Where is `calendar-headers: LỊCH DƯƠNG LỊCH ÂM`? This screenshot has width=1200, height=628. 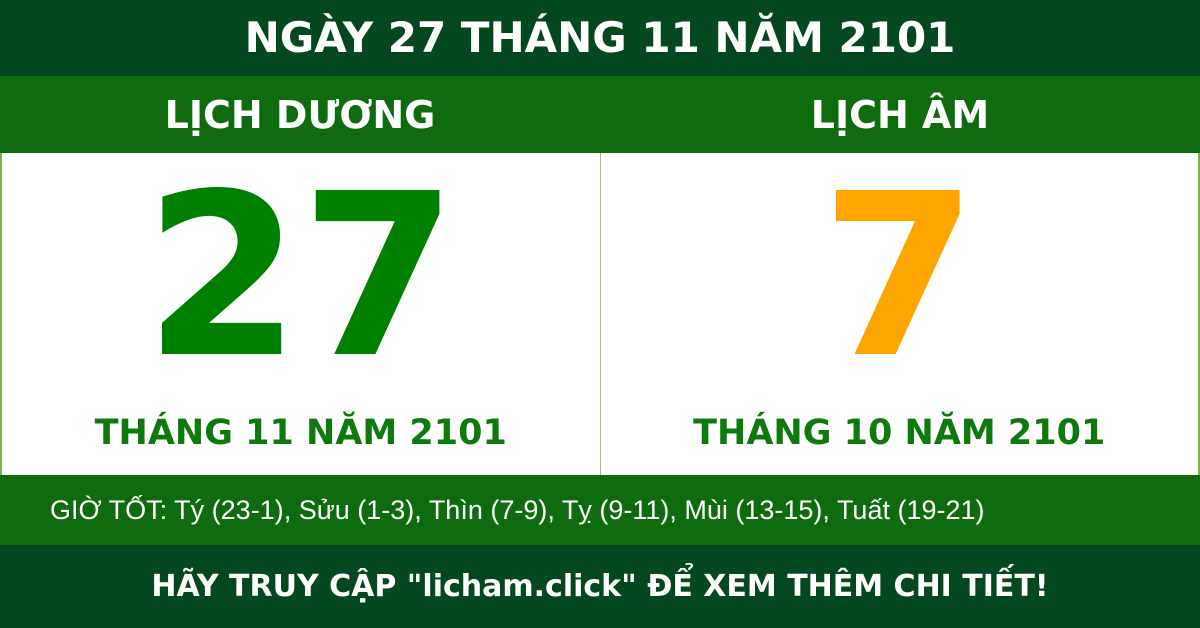
calendar-headers: LỊCH DƯƠNG LỊCH ÂM is located at coordinates (600, 114).